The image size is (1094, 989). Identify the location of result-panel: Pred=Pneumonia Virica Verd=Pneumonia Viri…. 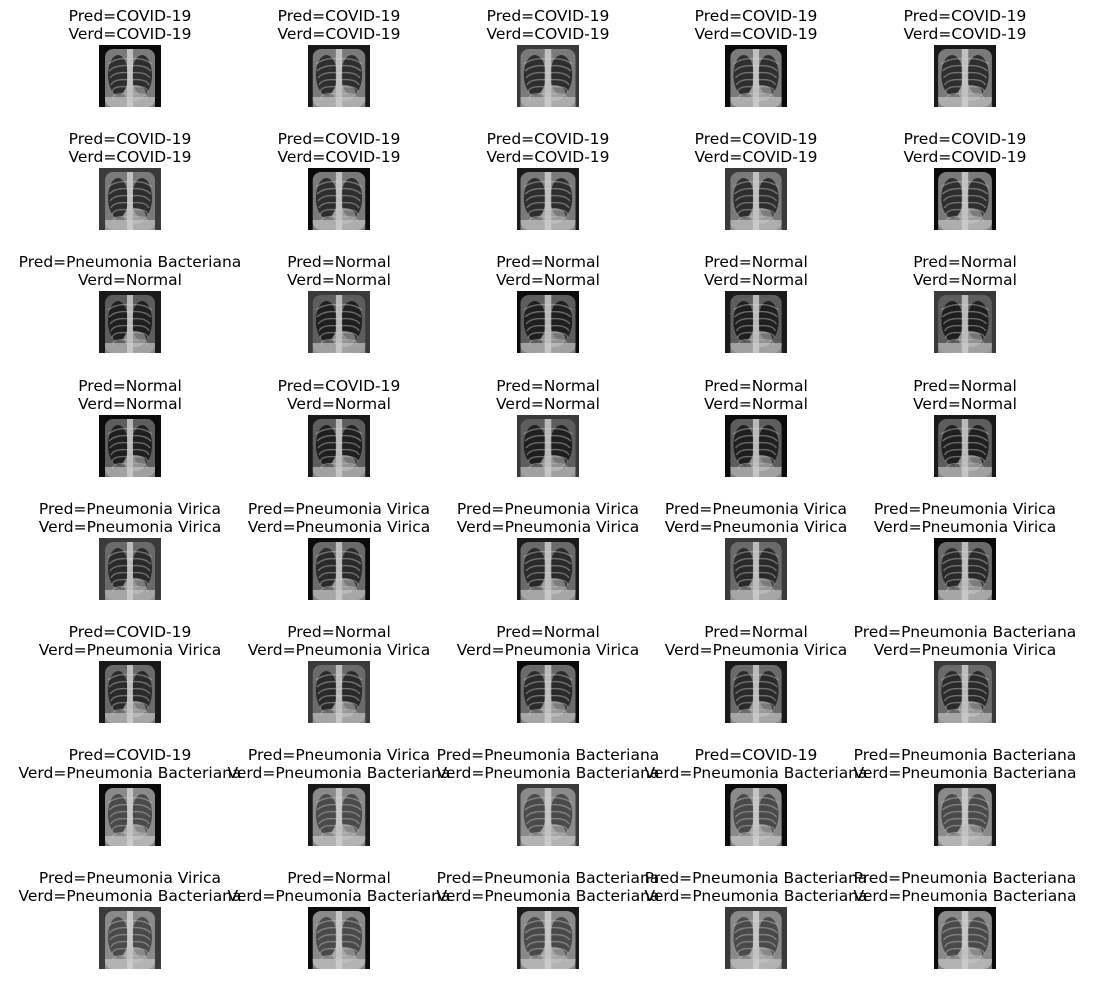
(130, 560).